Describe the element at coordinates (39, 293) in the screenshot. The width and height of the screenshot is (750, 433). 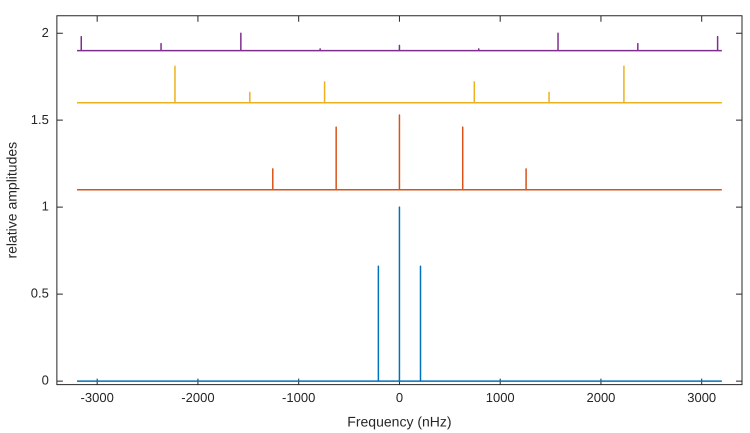
I see `y-tick-label: 0.5` at that location.